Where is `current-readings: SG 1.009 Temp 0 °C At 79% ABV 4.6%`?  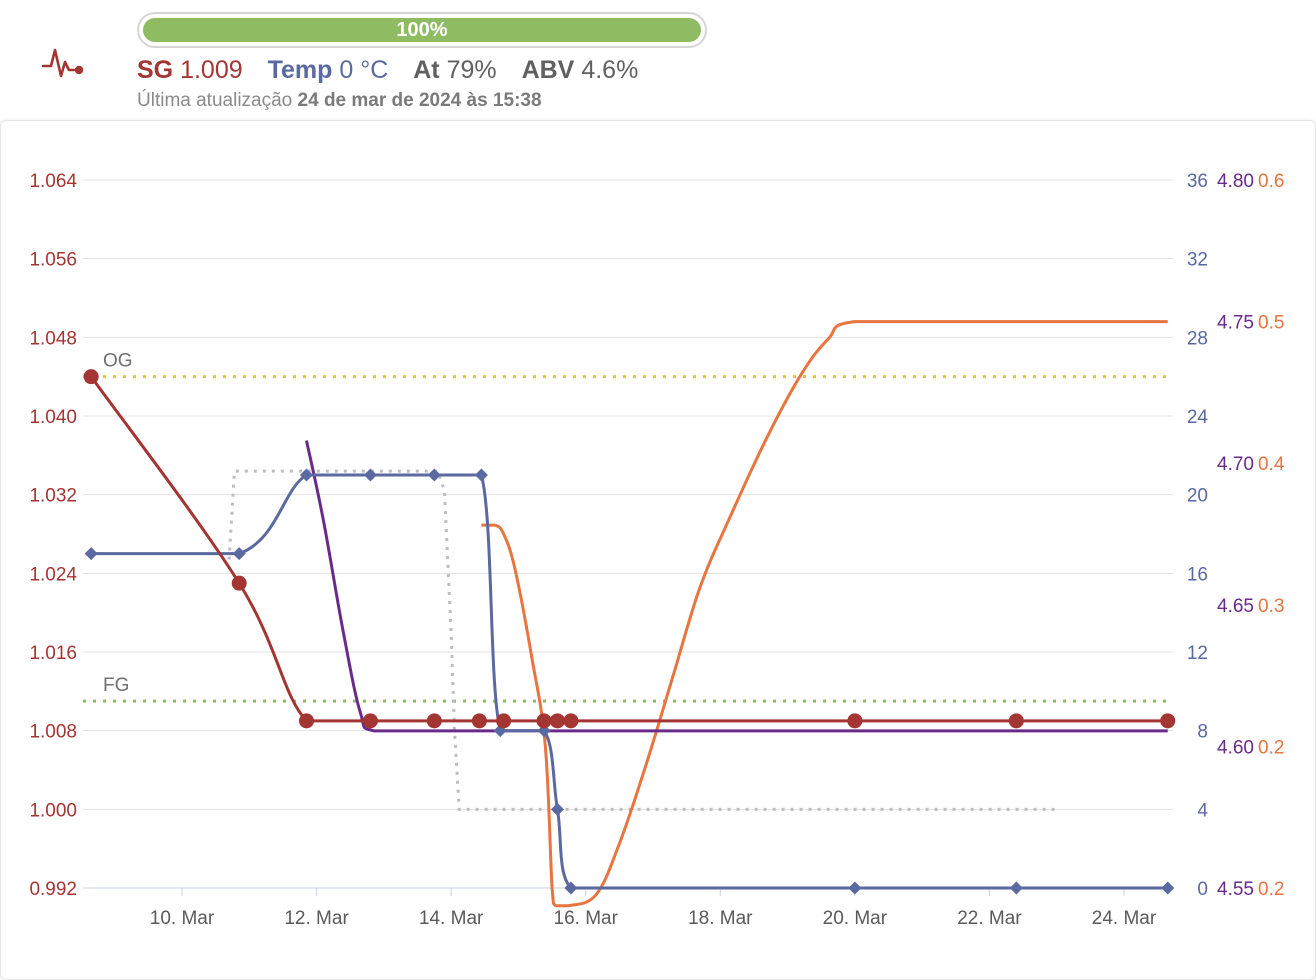
current-readings: SG 1.009 Temp 0 °C At 79% ABV 4.6% is located at coordinates (396, 70).